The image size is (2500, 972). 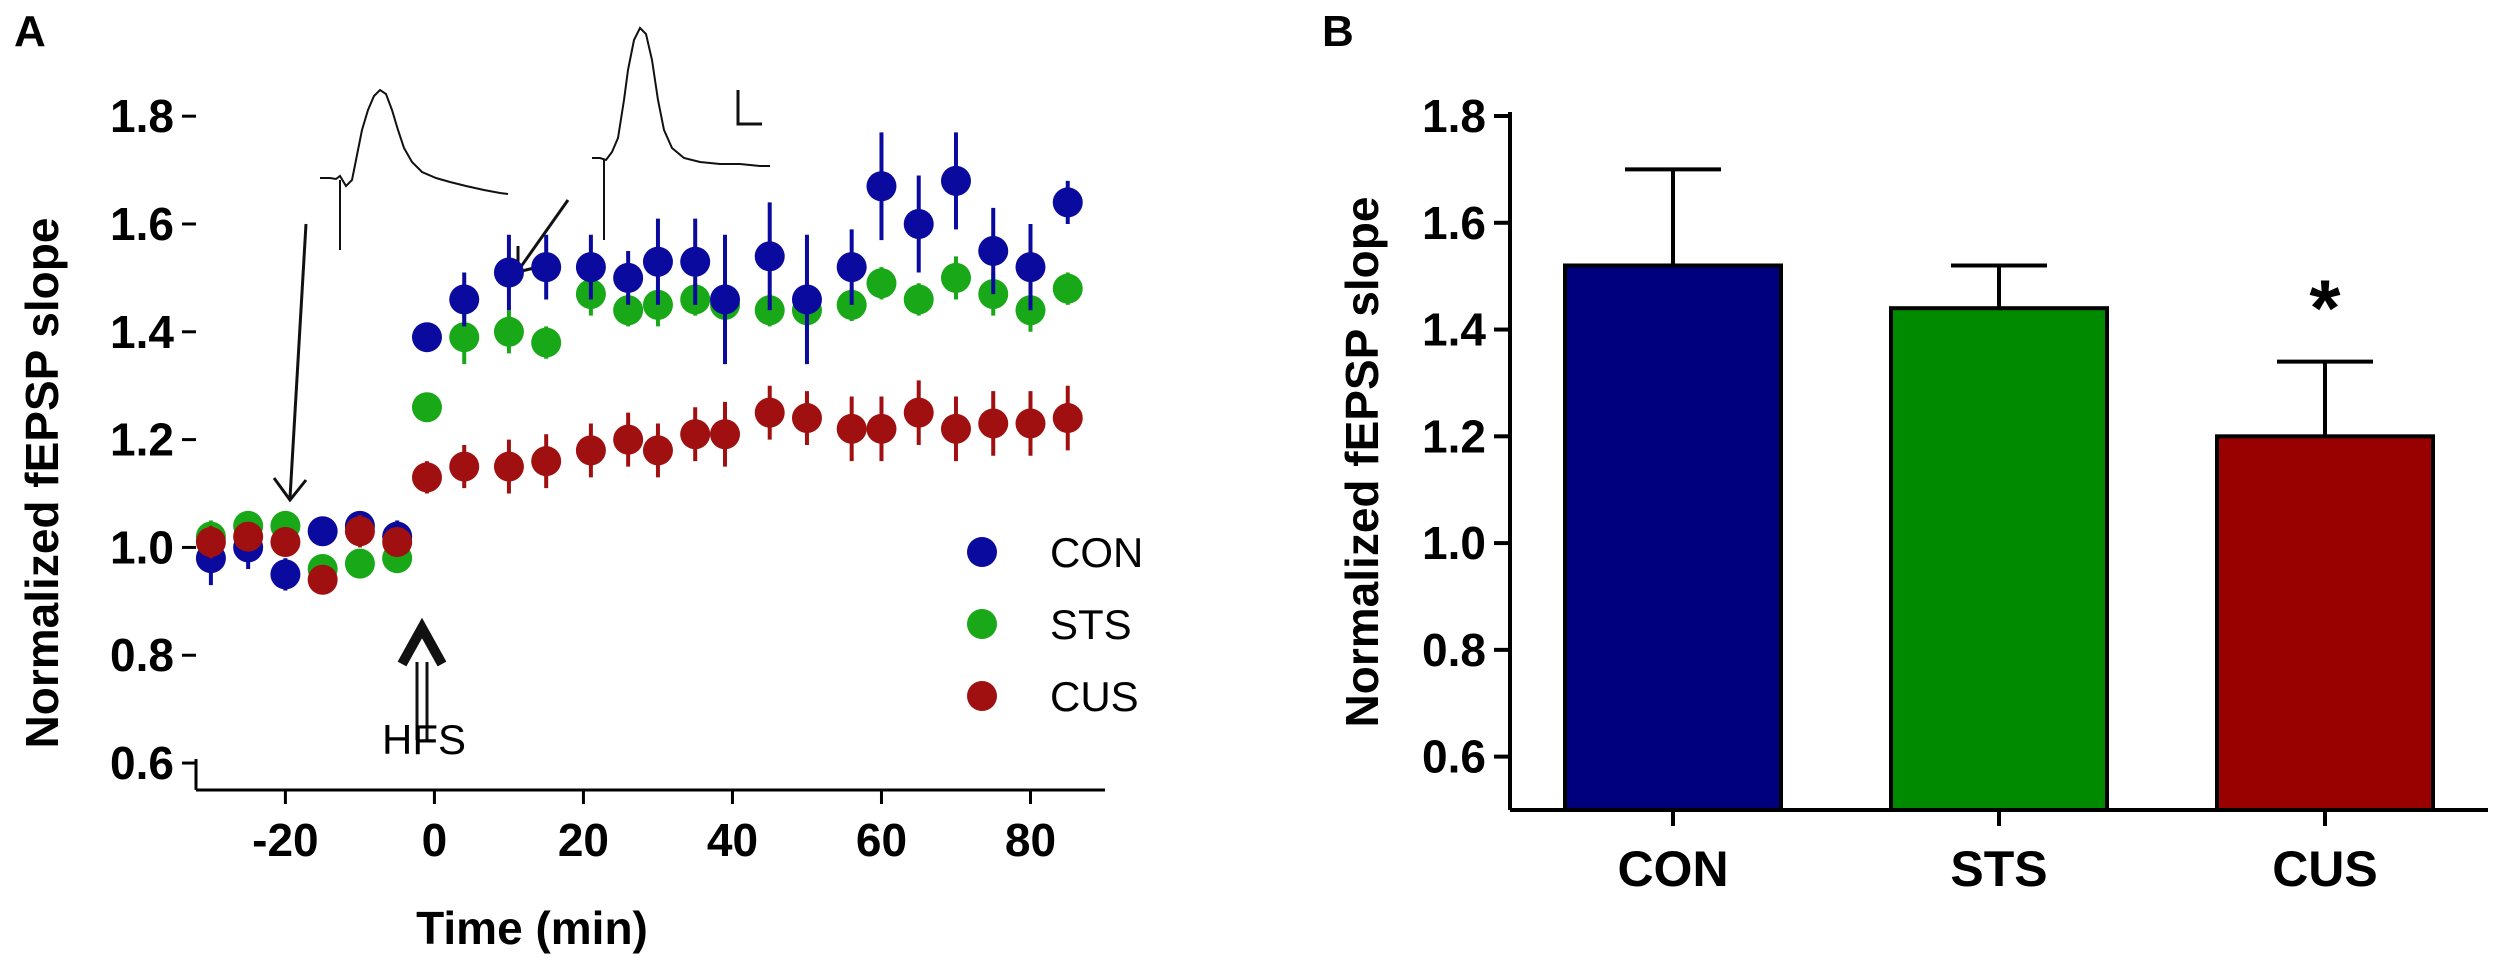 I want to click on panel-b-y-tick-label: 0.8, so click(x=1454, y=650).